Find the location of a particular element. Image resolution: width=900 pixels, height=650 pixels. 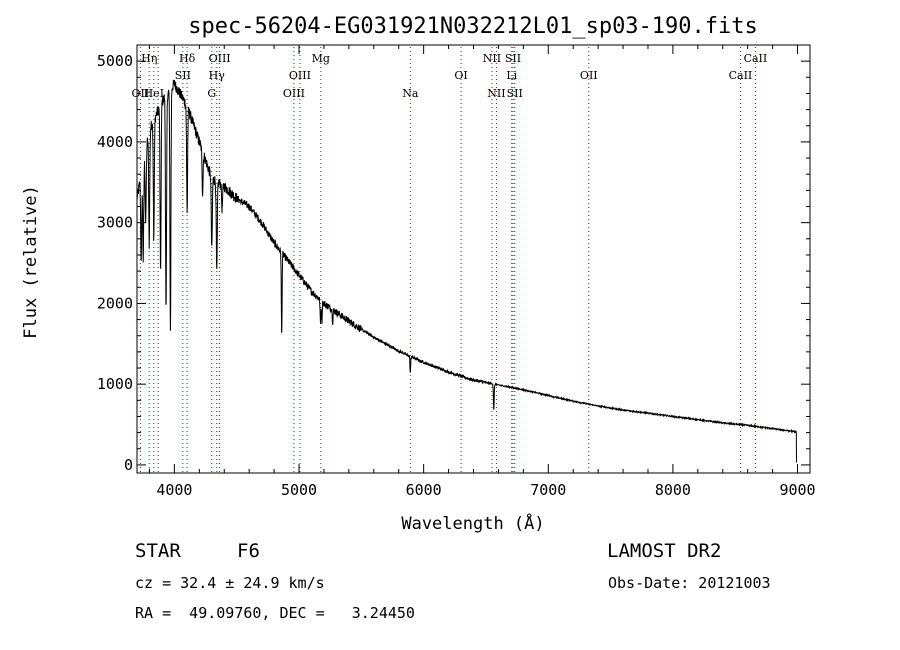

line-marker-label: Na is located at coordinates (410, 93).